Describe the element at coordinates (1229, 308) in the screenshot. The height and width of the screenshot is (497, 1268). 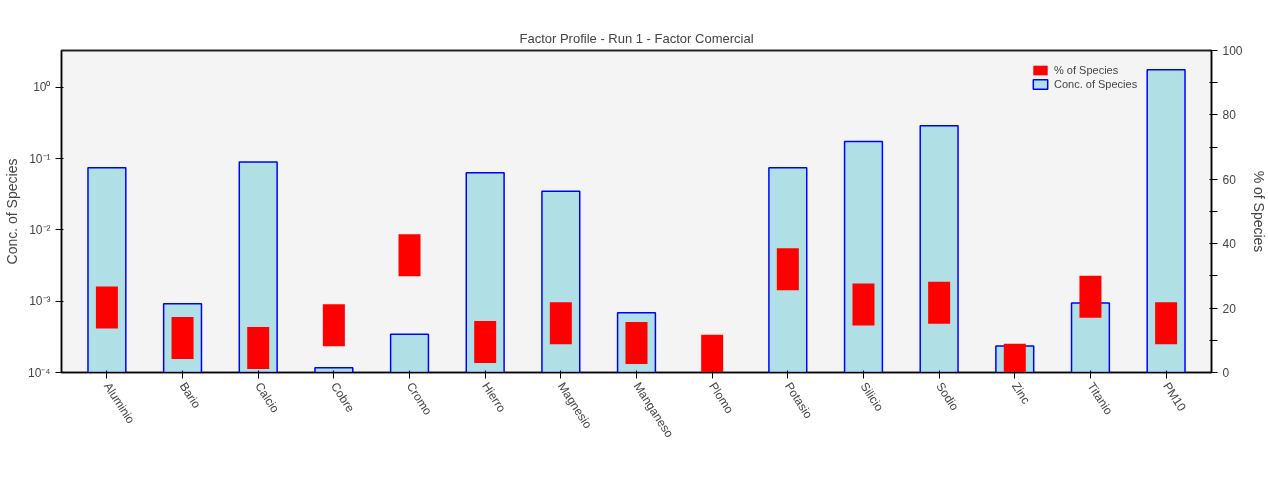
I see `y2-tick-label: 20` at that location.